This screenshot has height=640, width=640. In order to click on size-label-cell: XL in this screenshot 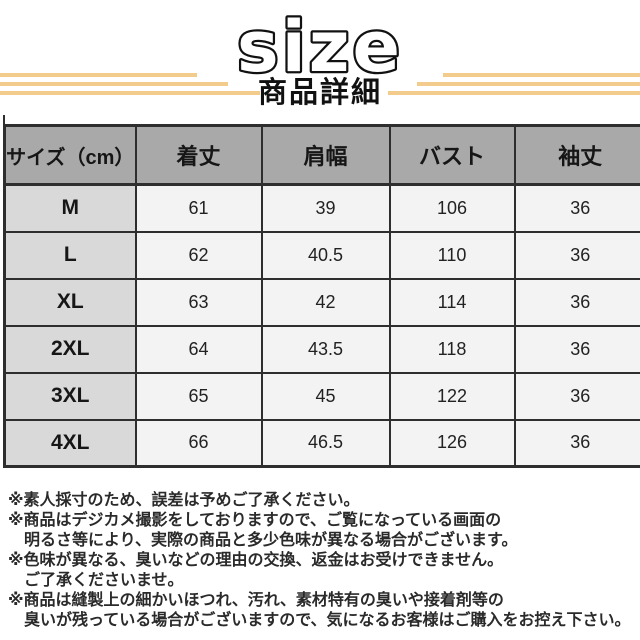, I will do `click(70, 302)`.